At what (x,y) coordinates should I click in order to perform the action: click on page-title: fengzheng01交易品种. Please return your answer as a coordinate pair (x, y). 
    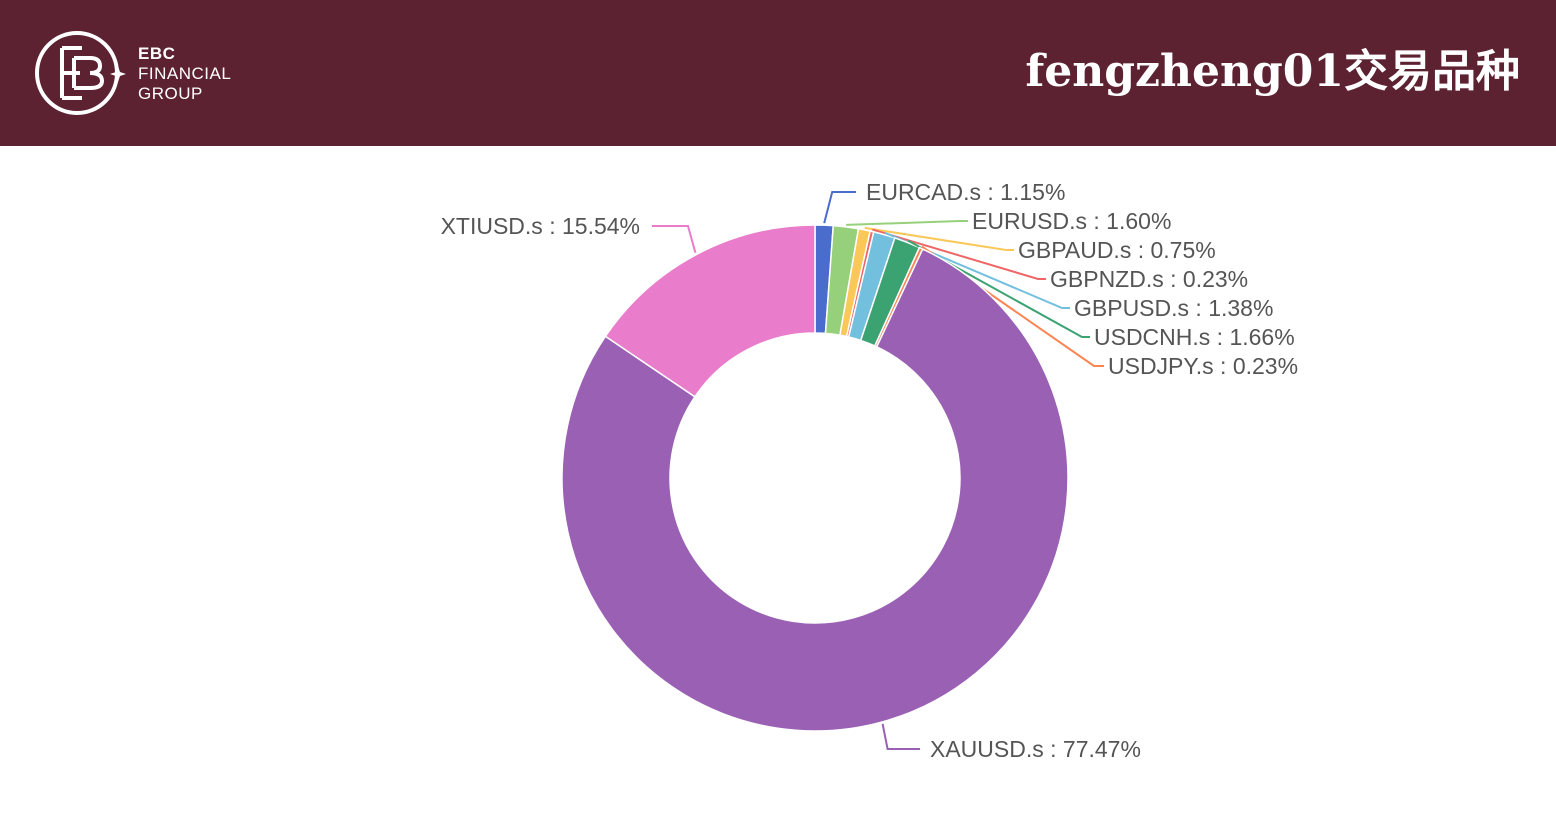
    Looking at the image, I should click on (1272, 71).